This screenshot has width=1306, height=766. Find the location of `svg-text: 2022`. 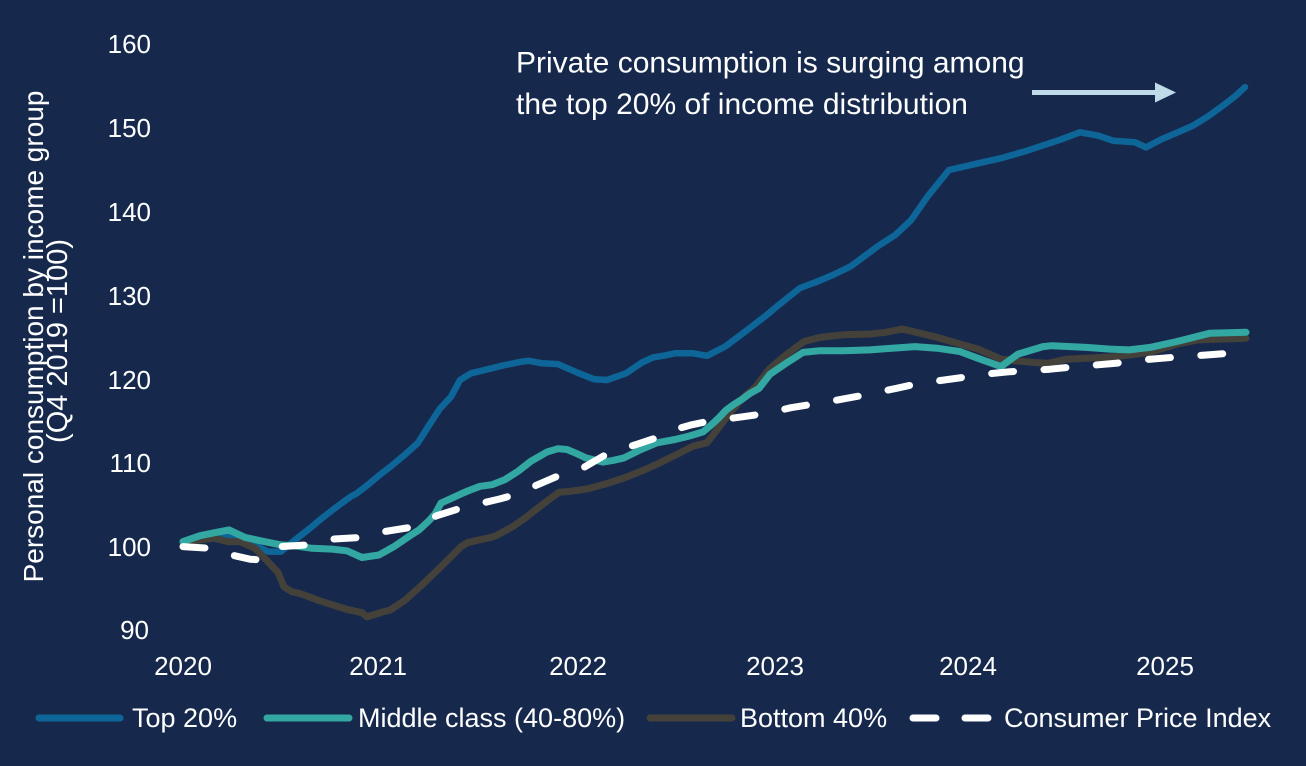

svg-text: 2022 is located at coordinates (578, 666).